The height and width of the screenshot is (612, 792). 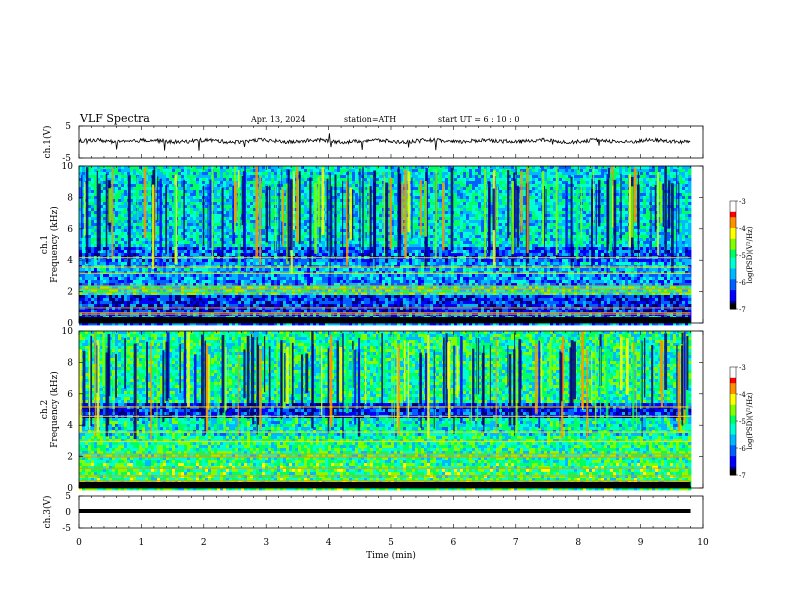 What do you see at coordinates (70, 198) in the screenshot?
I see `y-tick-label: 8` at bounding box center [70, 198].